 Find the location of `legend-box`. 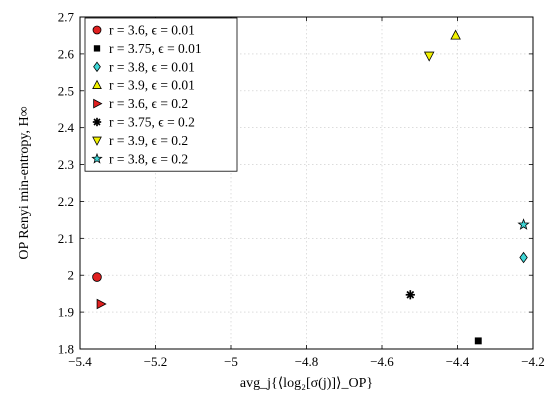

legend-box is located at coordinates (161, 94).